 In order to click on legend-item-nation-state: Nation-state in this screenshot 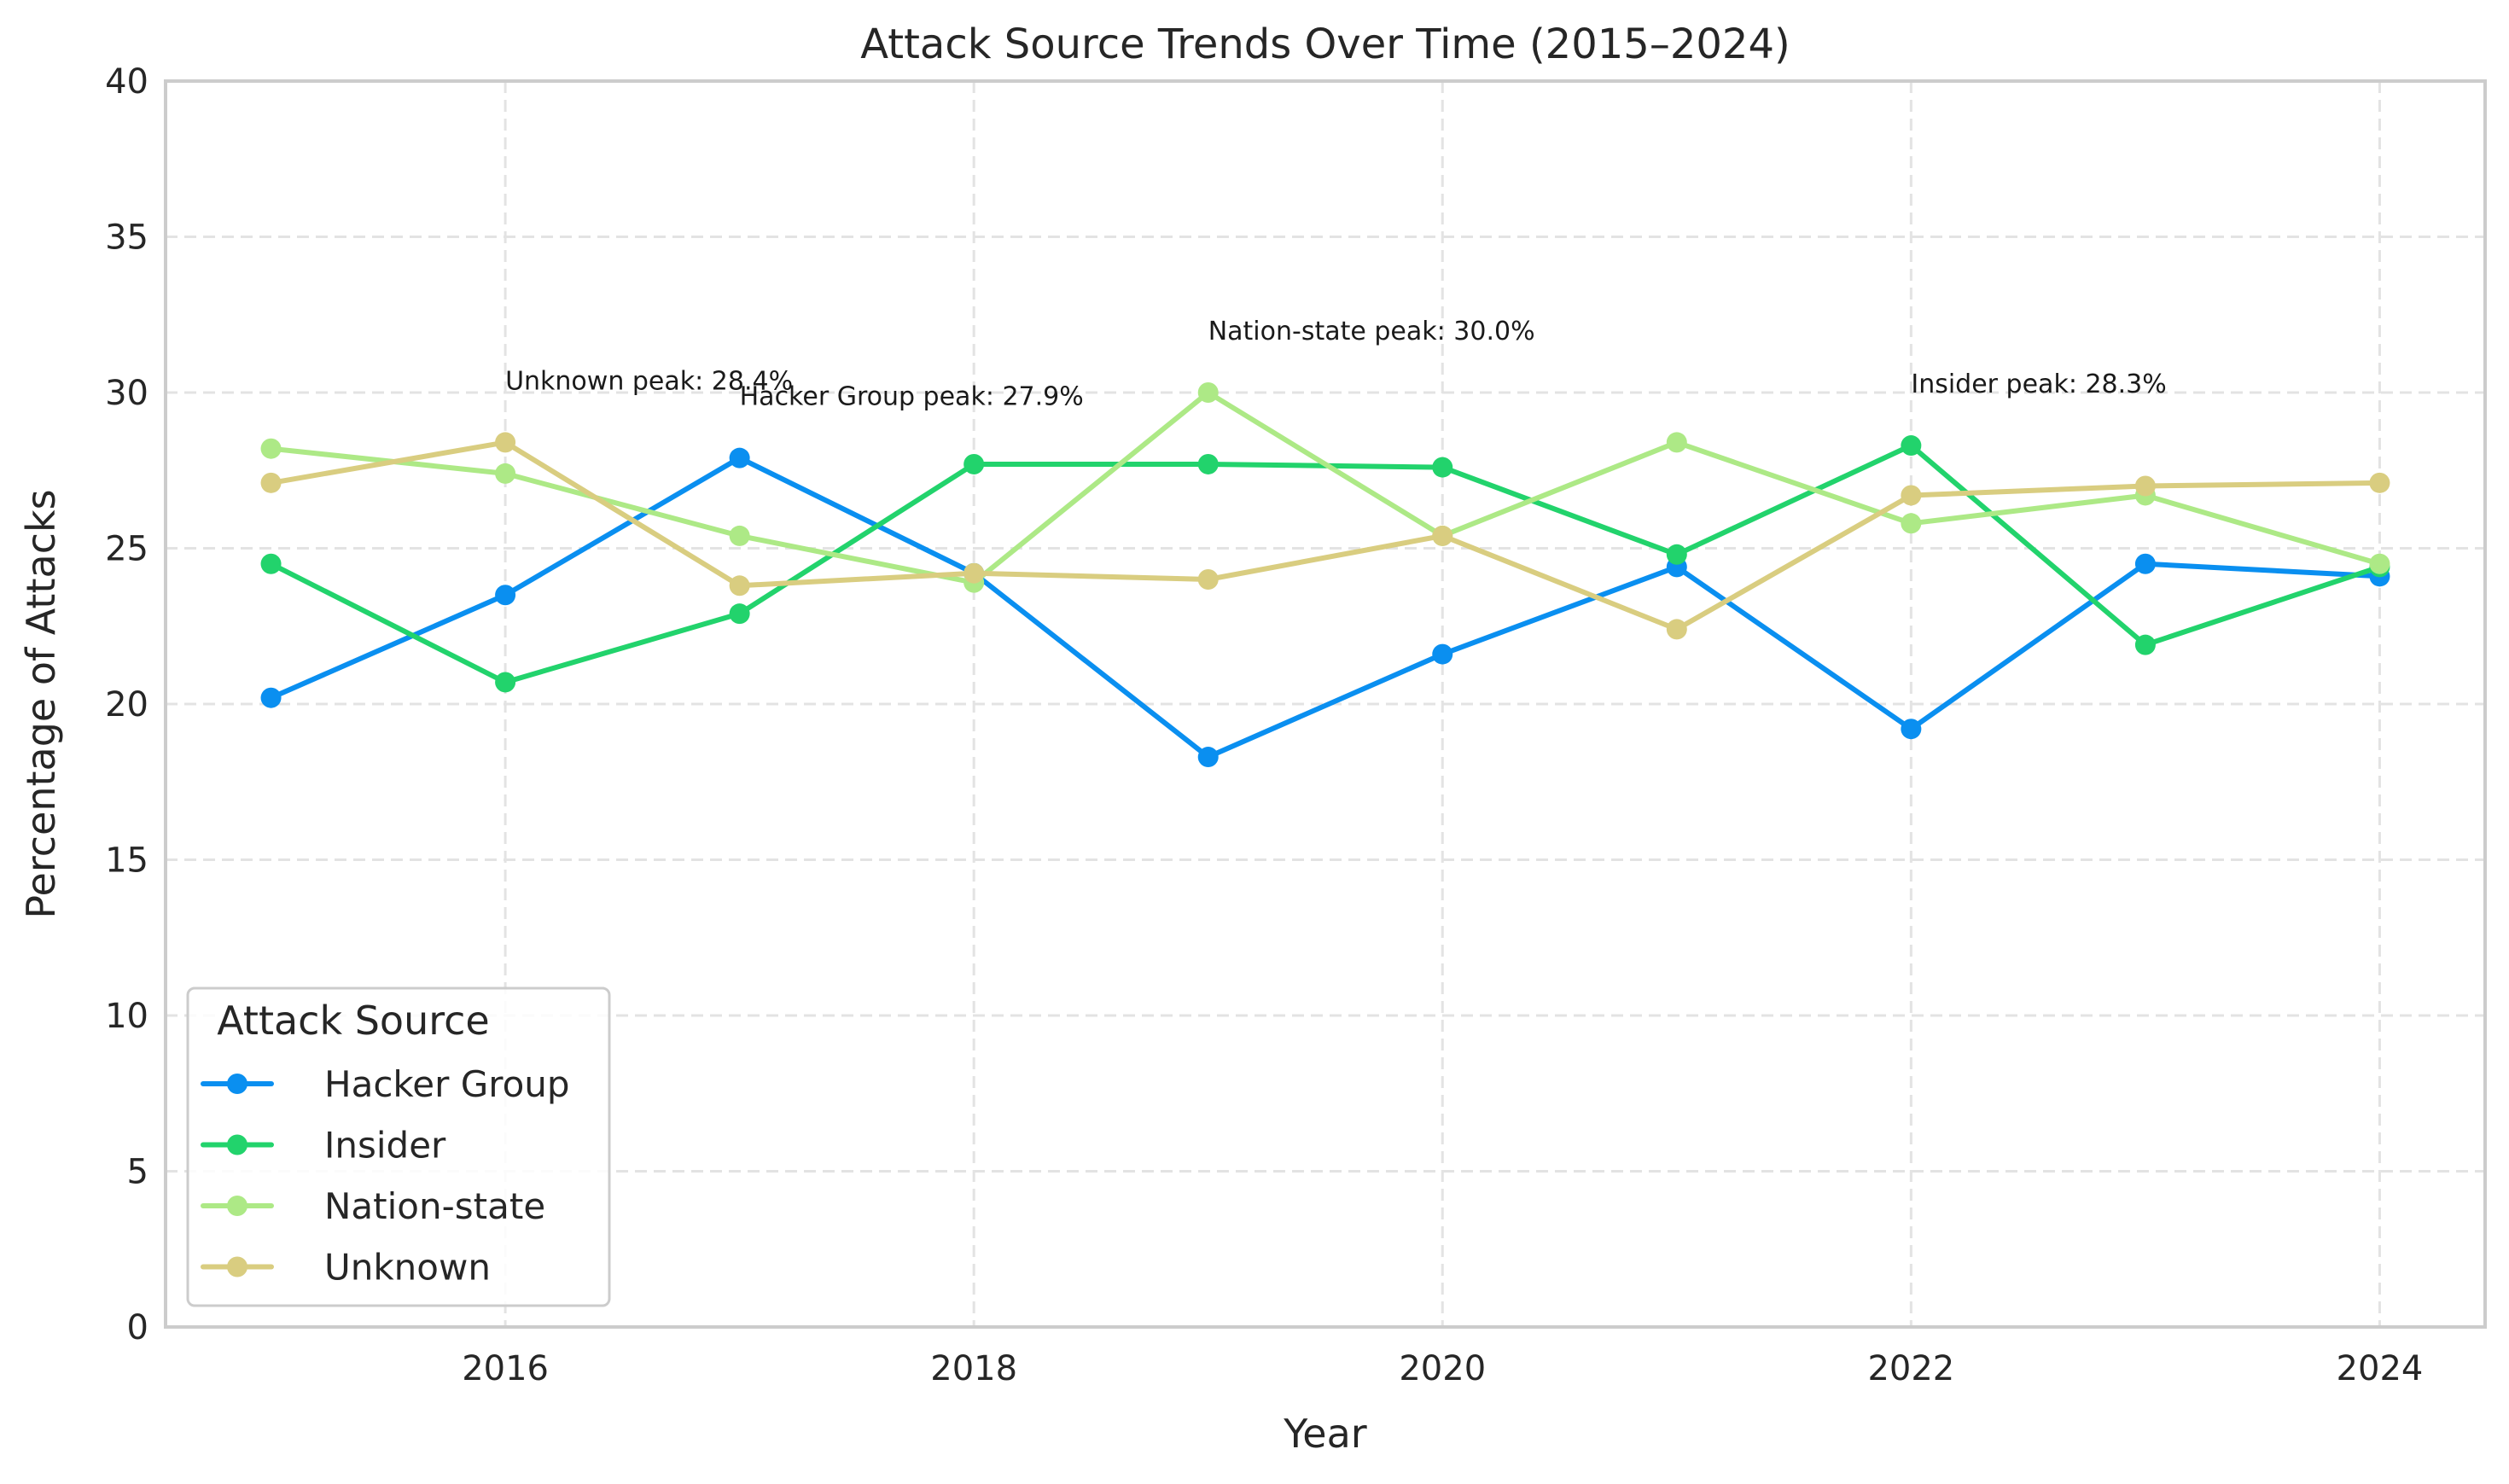, I will do `click(373, 1206)`.